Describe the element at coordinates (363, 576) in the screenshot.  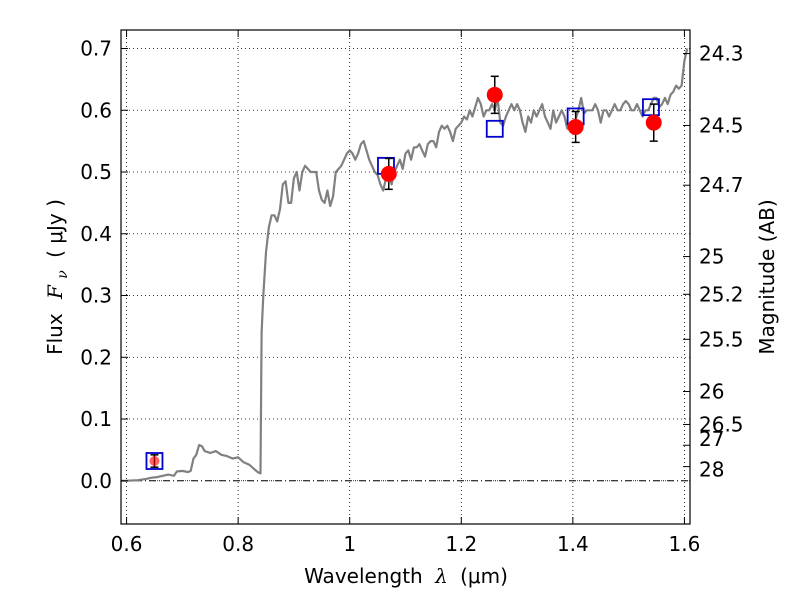
I see `x-axis-label-text: Wavelength` at that location.